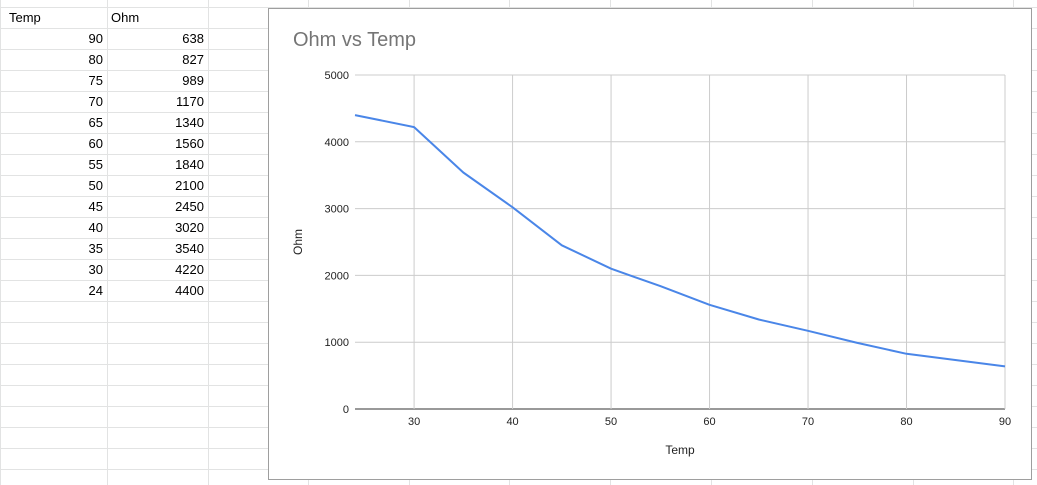 This screenshot has height=485, width=1037. What do you see at coordinates (346, 410) in the screenshot?
I see `y-tick-label: 0` at bounding box center [346, 410].